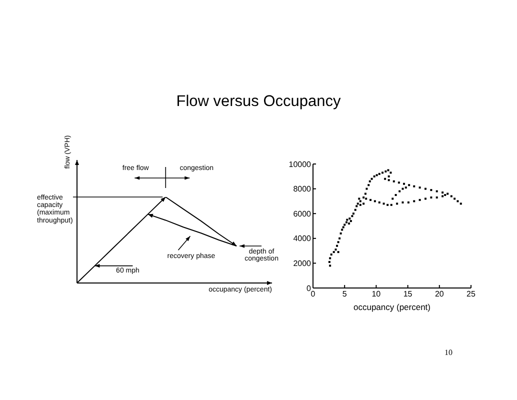 The width and height of the screenshot is (517, 400). Describe the element at coordinates (377, 294) in the screenshot. I see `x-tick-label: 10` at that location.